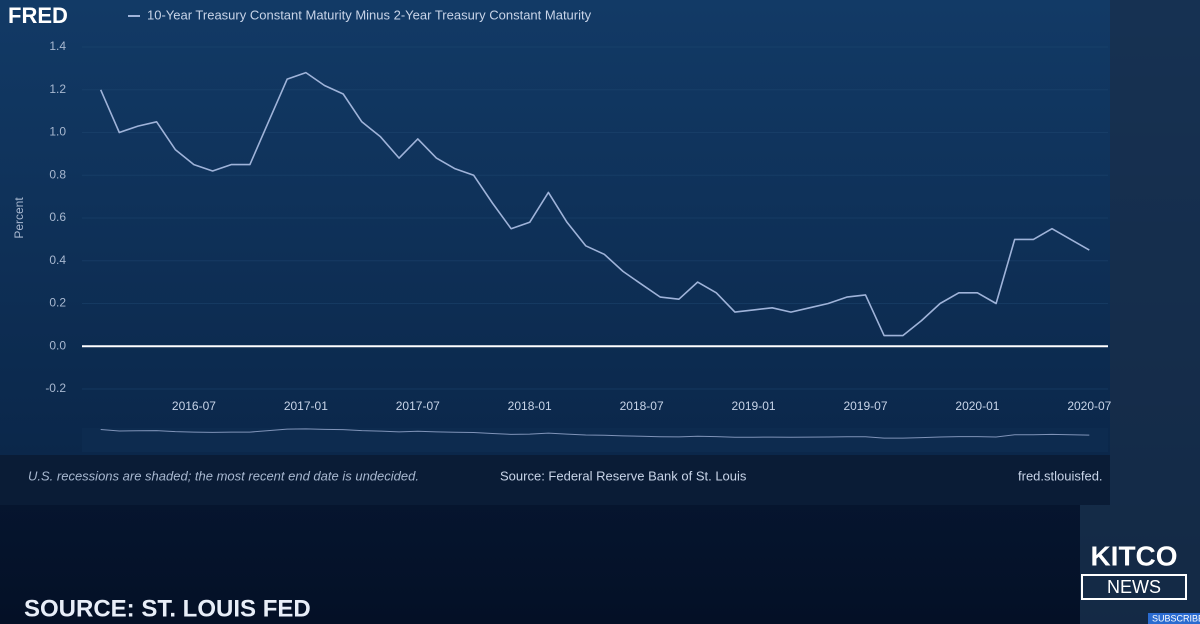 The width and height of the screenshot is (1200, 624). I want to click on logo-box, so click(1134, 587).